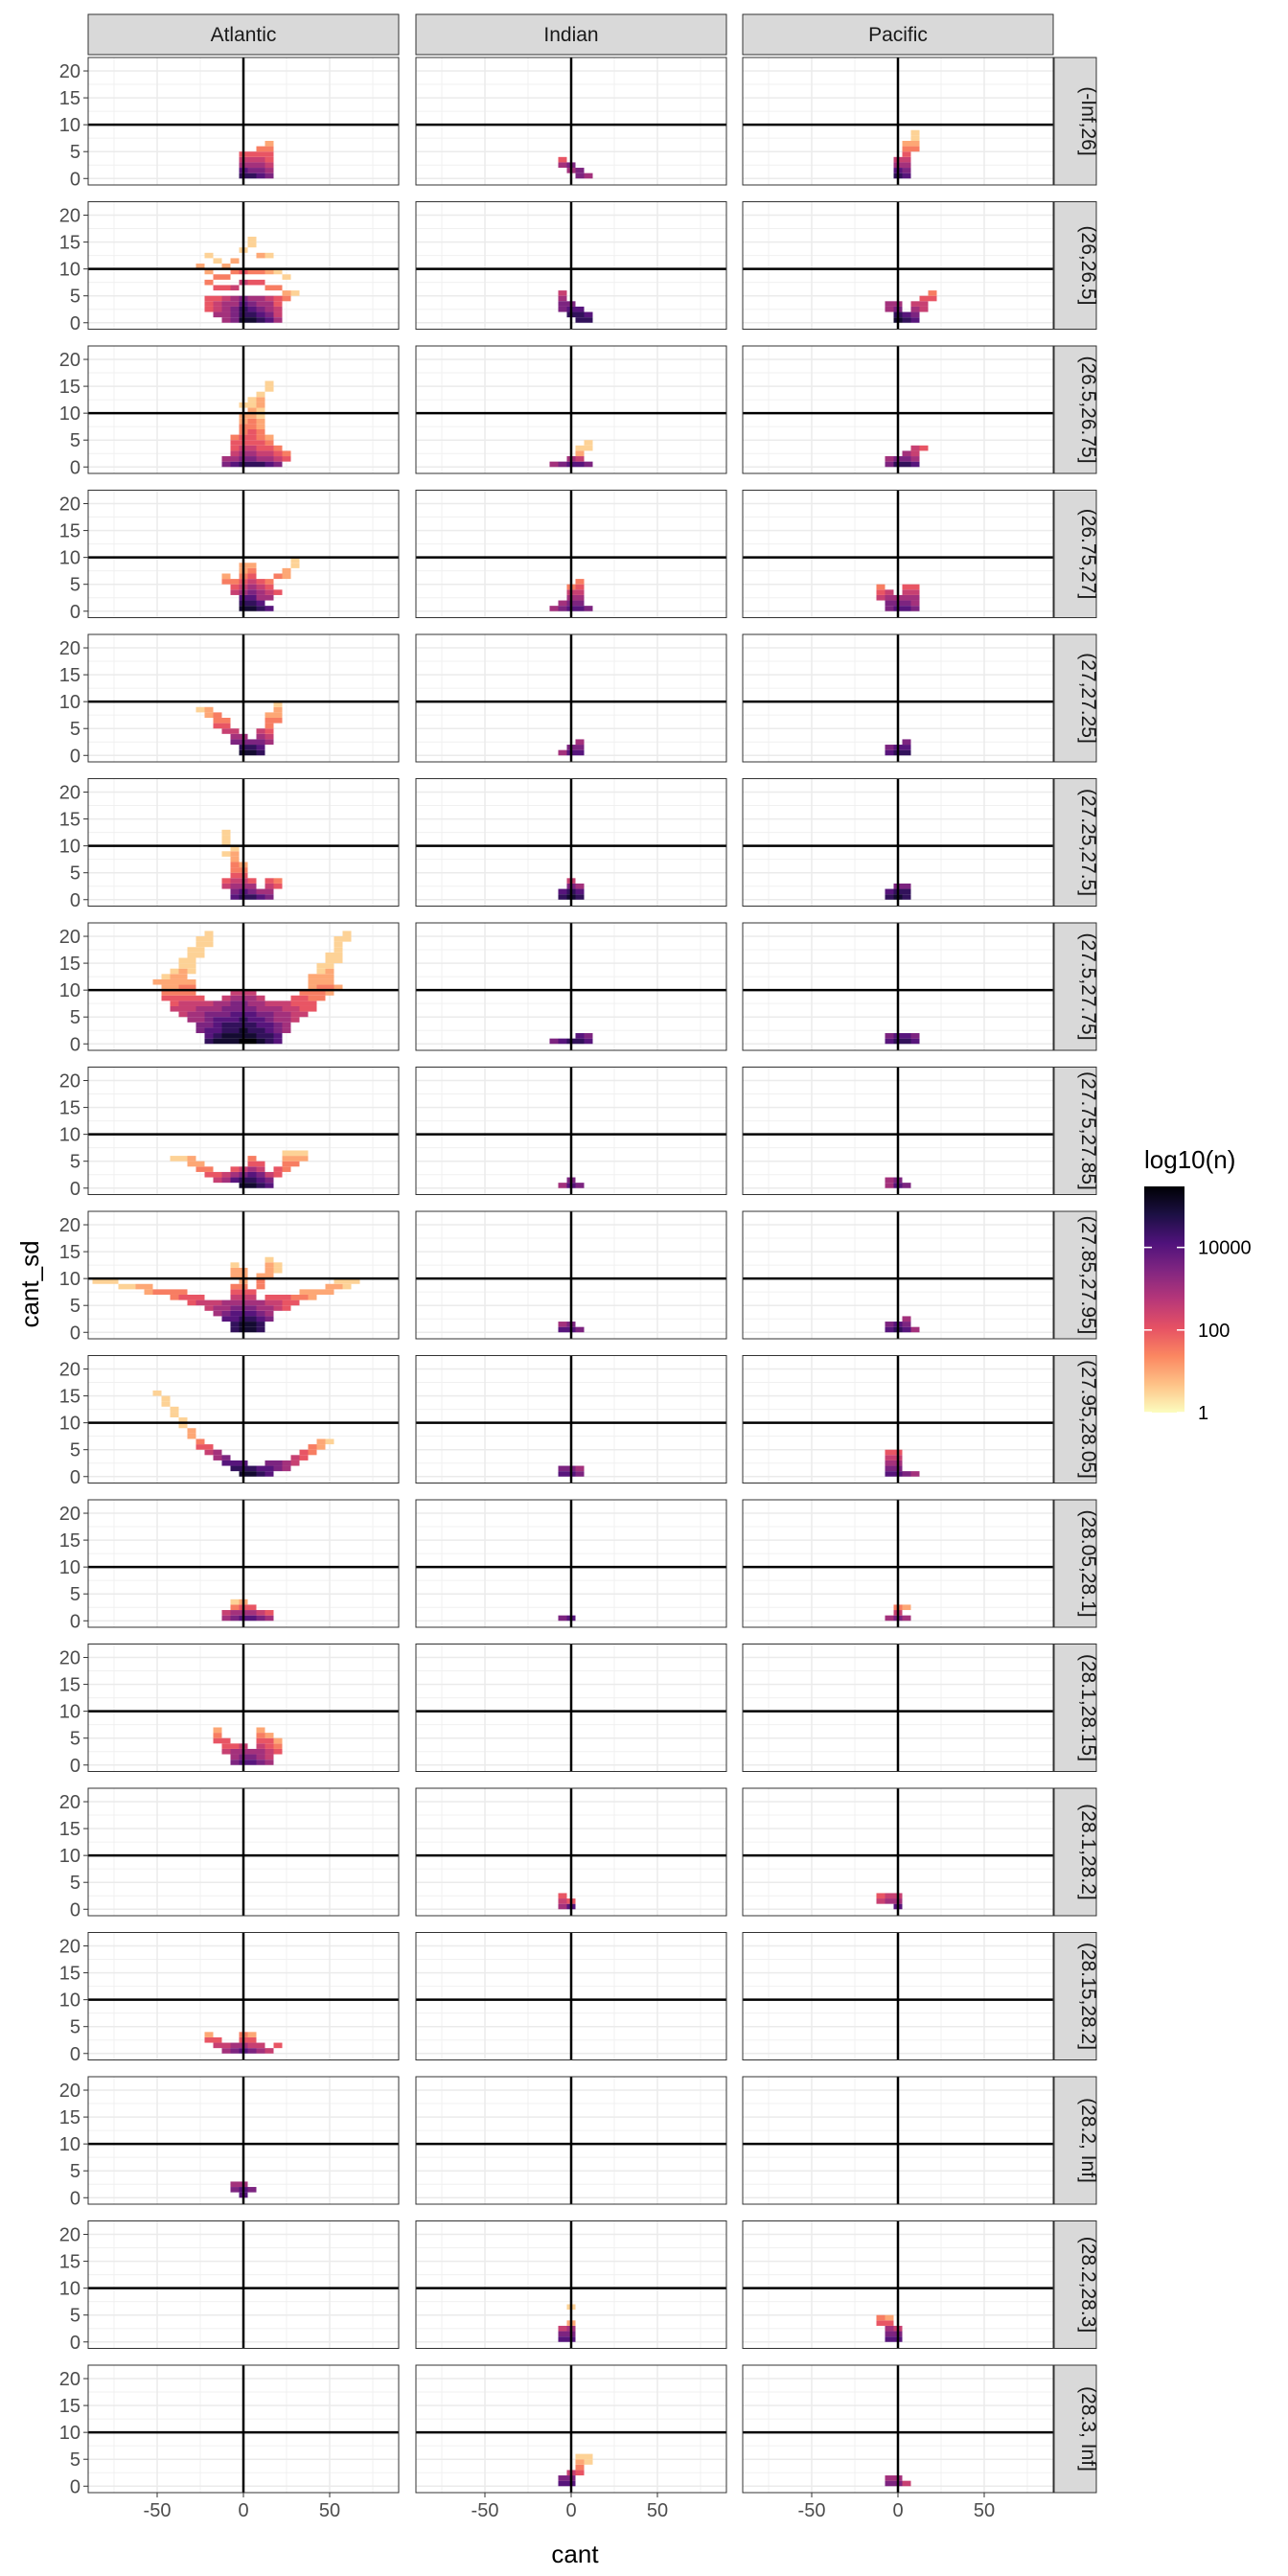  Describe the element at coordinates (898, 2442) in the screenshot. I see `panel-pacific-16: -50 0 50` at that location.